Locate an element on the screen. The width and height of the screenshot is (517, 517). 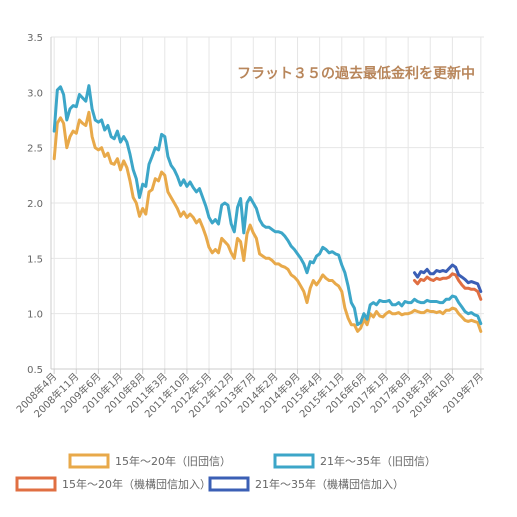
legend-label-4: 21年～35年（機構団信加入） is located at coordinates (329, 484).